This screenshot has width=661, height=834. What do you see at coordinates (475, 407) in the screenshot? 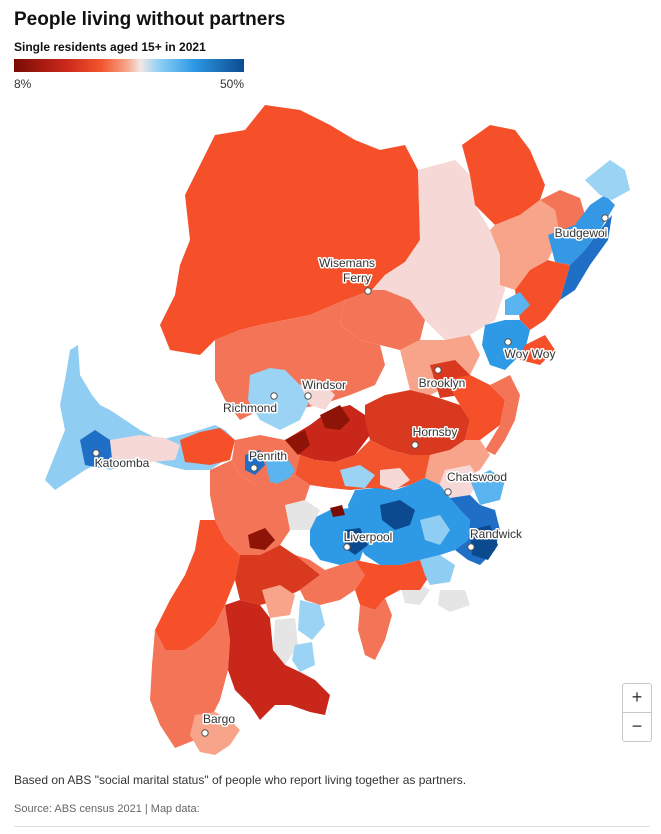
I see `region-hornsby-b` at bounding box center [475, 407].